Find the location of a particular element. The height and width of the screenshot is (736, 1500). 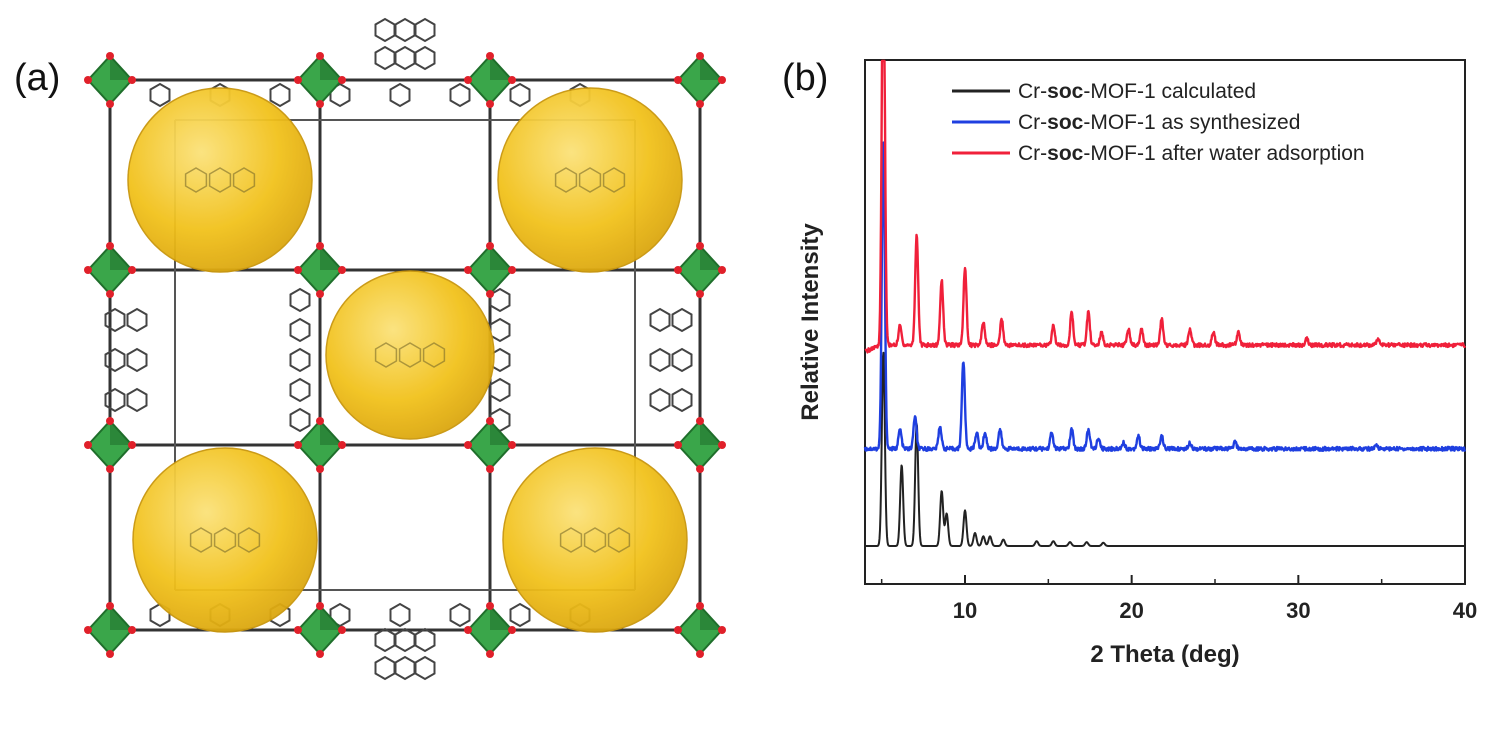

x-tick-label: 10 is located at coordinates (965, 610).